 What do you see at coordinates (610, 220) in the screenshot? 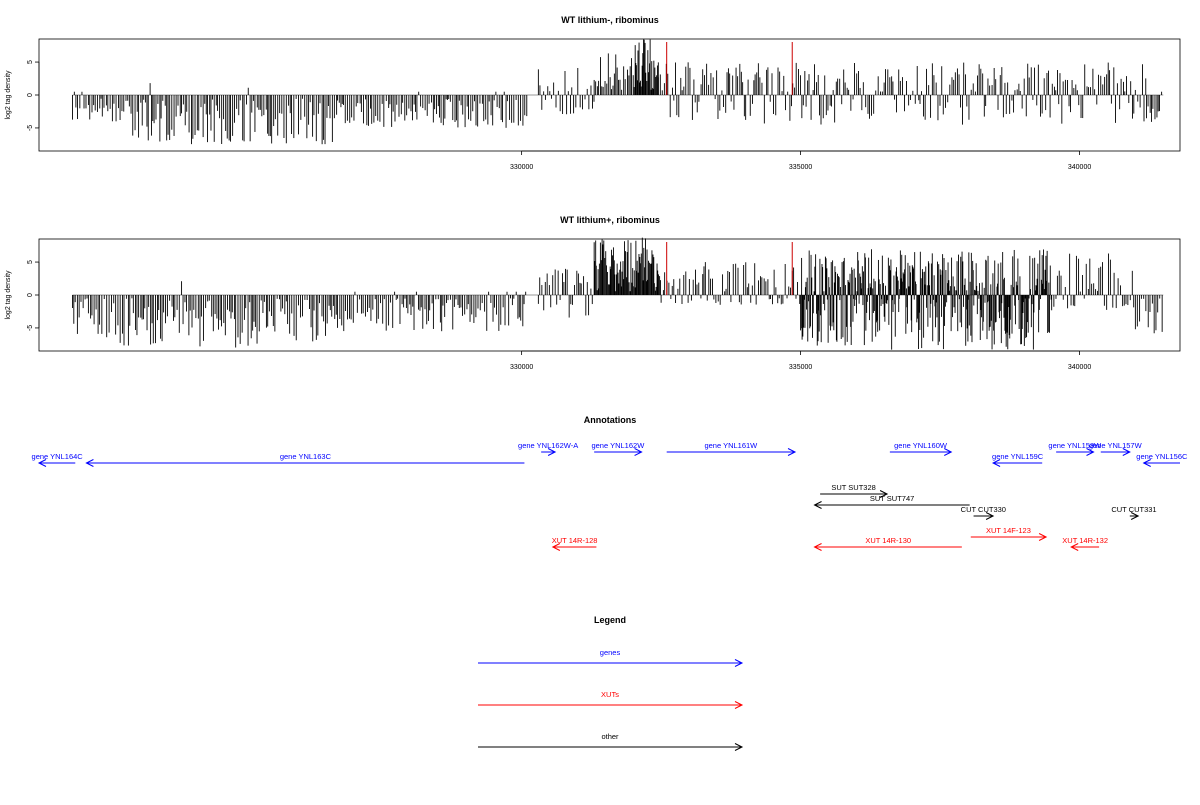
I see `panel-title: WT lithium+, ribominus` at bounding box center [610, 220].